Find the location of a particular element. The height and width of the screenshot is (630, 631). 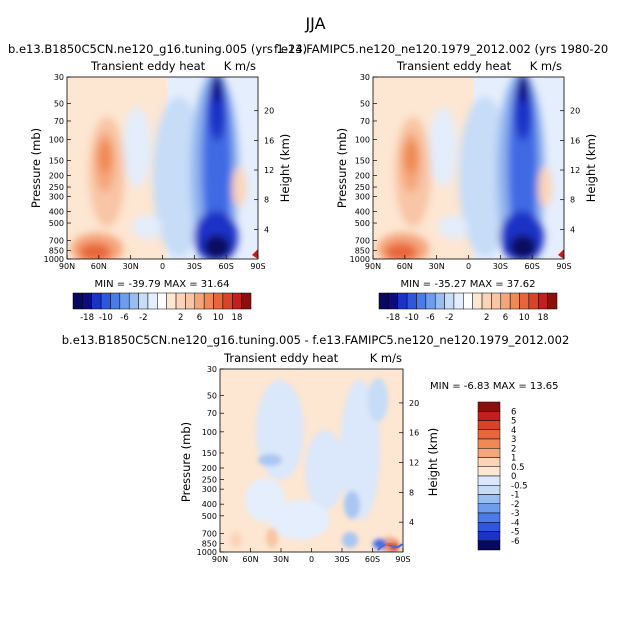

ylabel-right-diff: Height (km) is located at coordinates (433, 462).